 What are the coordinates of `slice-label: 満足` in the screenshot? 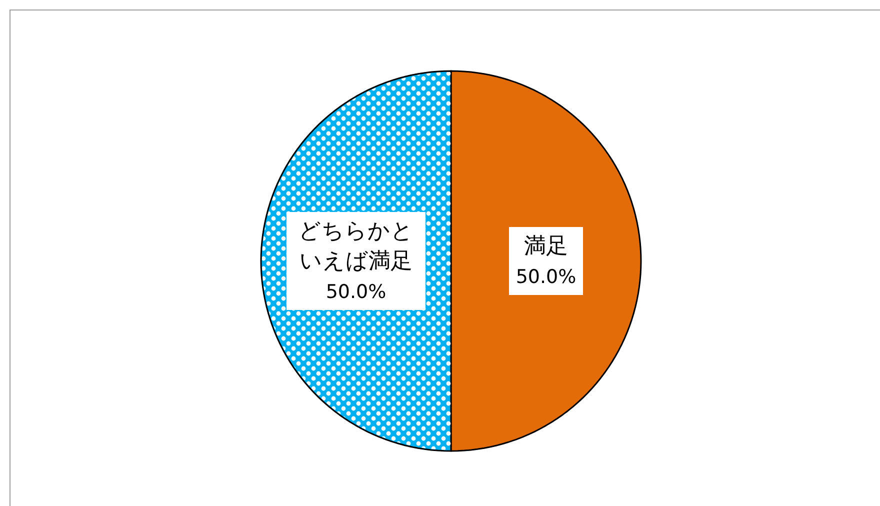 It's located at (546, 246).